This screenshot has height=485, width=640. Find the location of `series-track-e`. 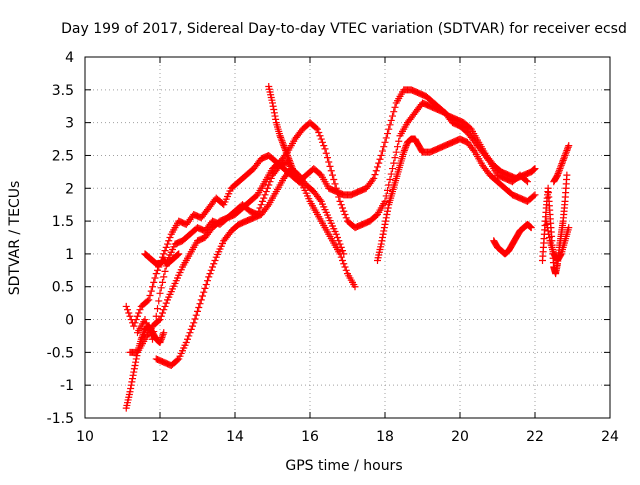

series-track-e is located at coordinates (456, 199).